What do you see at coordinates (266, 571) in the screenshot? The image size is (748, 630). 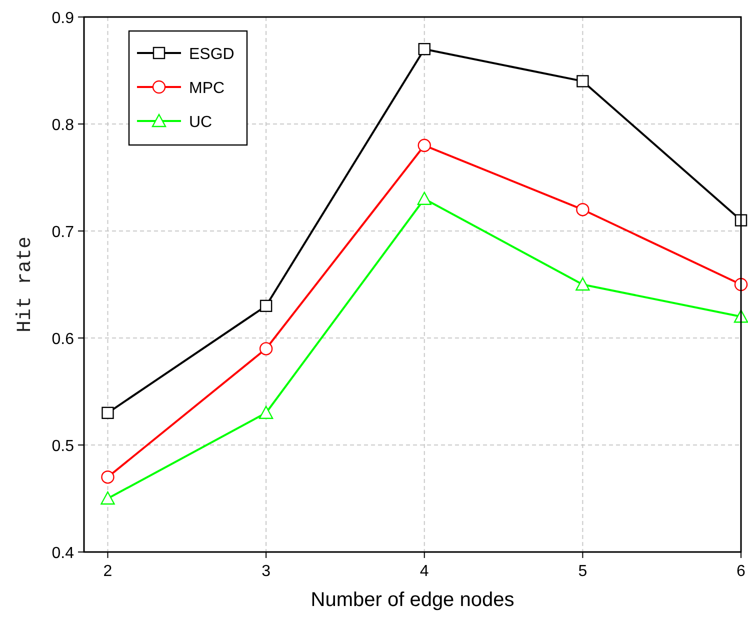 I see `x-tick-label: 3` at bounding box center [266, 571].